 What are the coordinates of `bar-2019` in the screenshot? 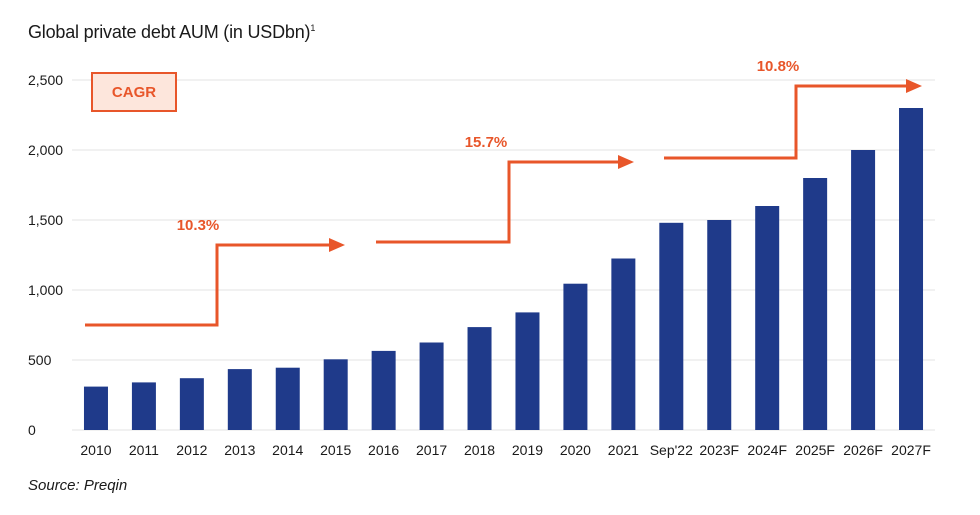 It's located at (527, 371).